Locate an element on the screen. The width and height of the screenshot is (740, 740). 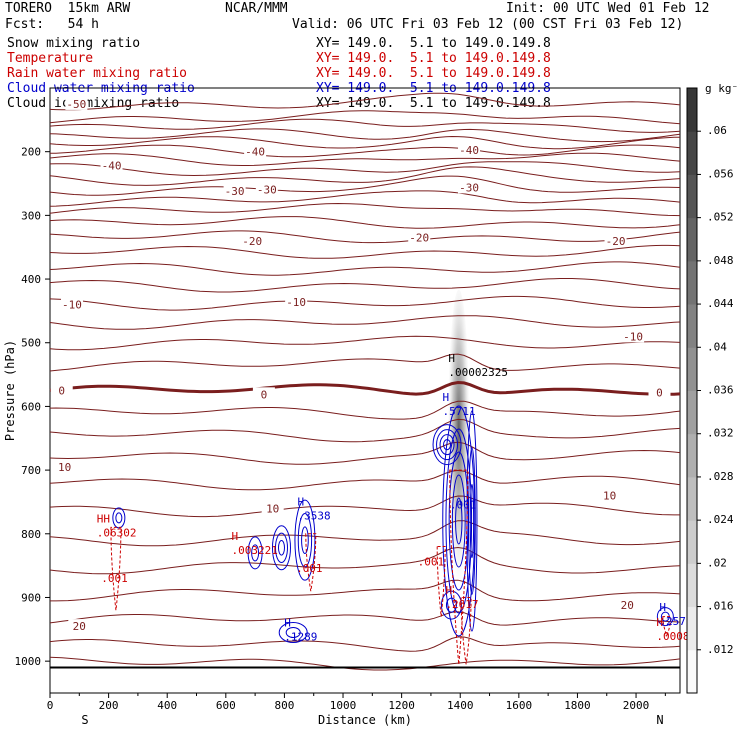
x-tick-label: 200 is located at coordinates (109, 705).